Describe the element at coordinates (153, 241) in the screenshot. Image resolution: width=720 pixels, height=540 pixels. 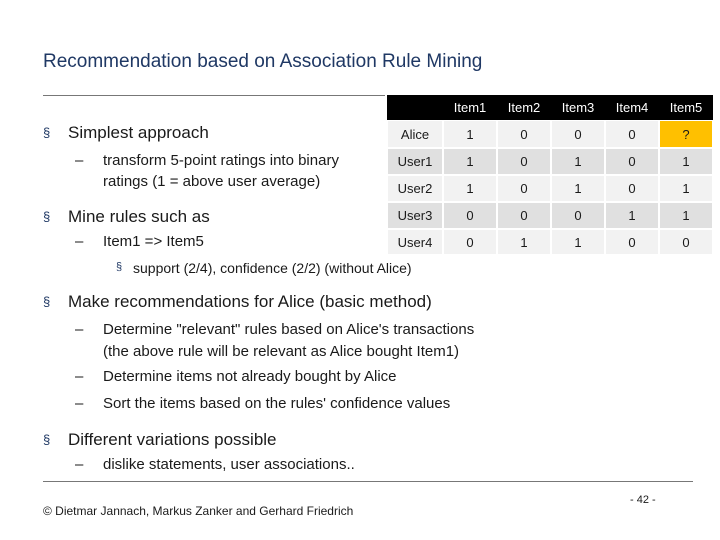
I see `sub-text: Item1 => Item5` at that location.